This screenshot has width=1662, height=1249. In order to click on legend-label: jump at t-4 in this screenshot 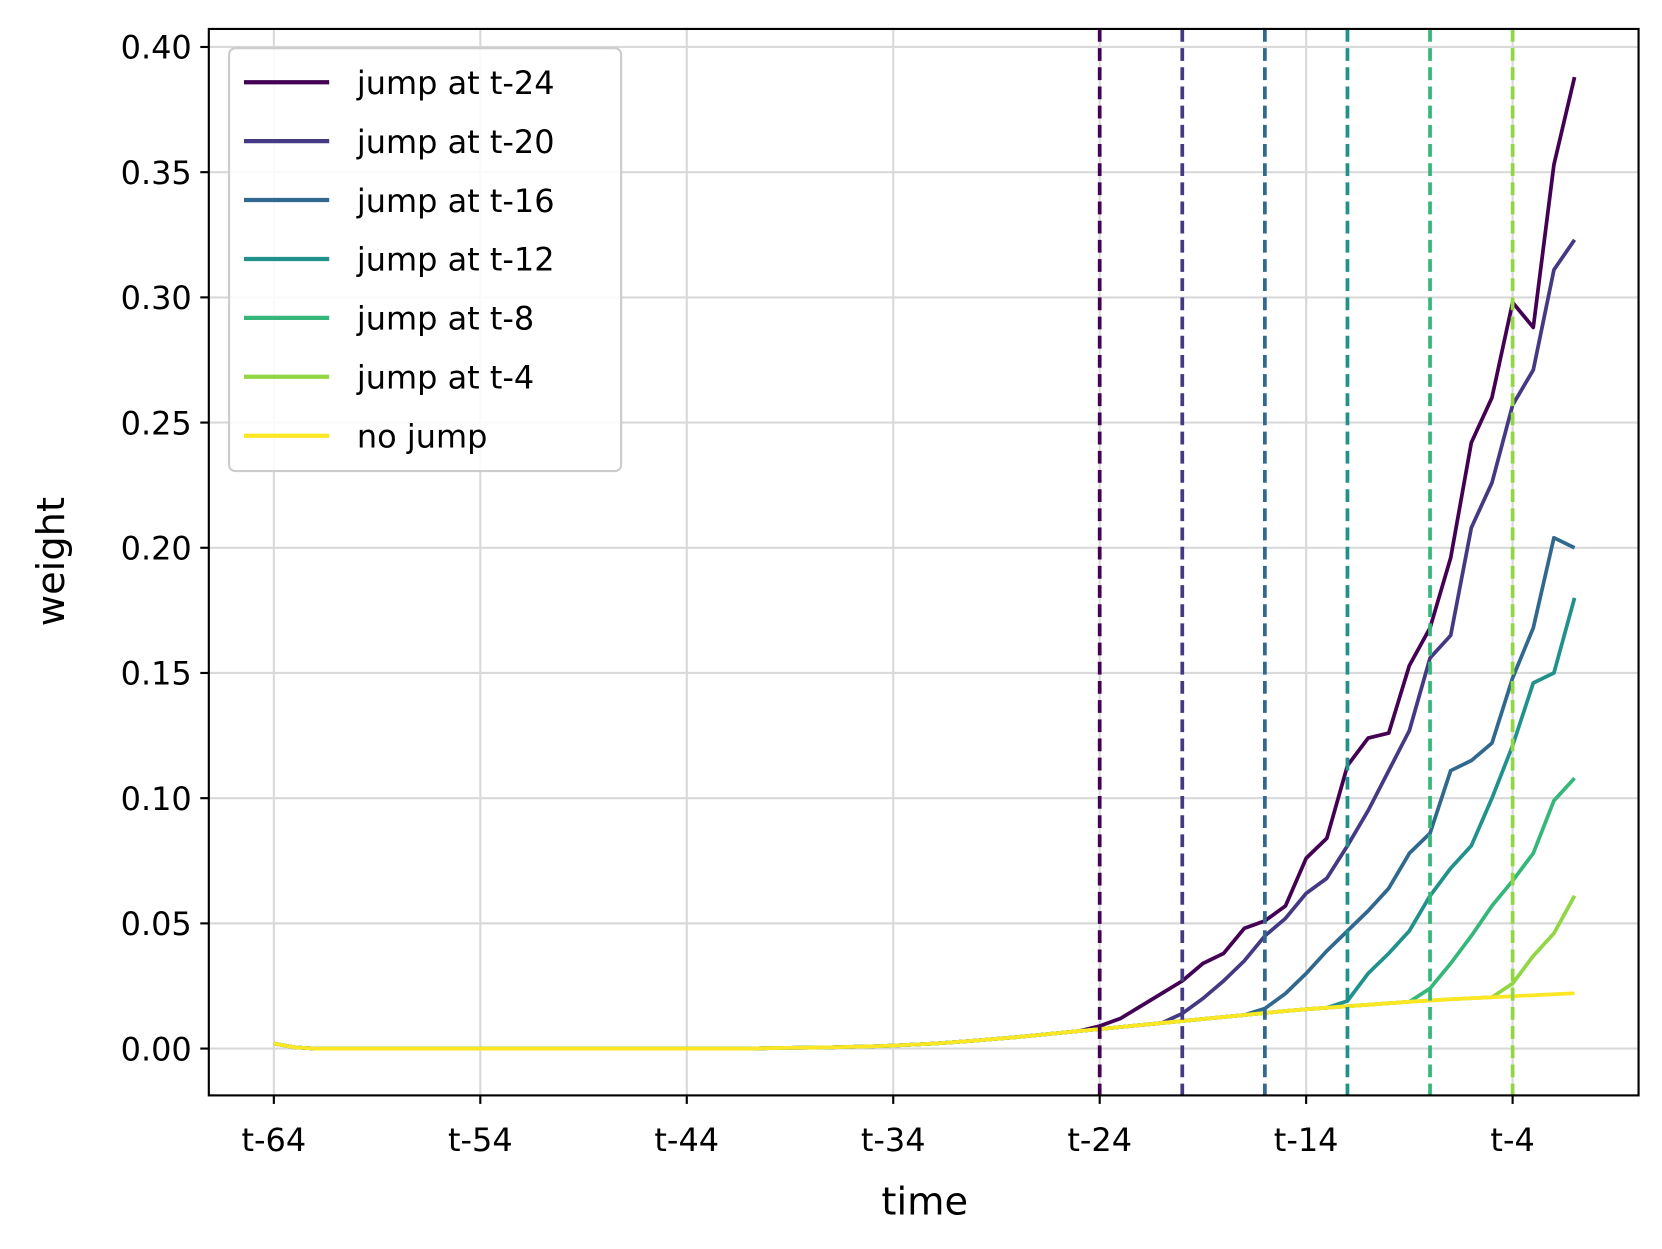, I will do `click(445, 378)`.